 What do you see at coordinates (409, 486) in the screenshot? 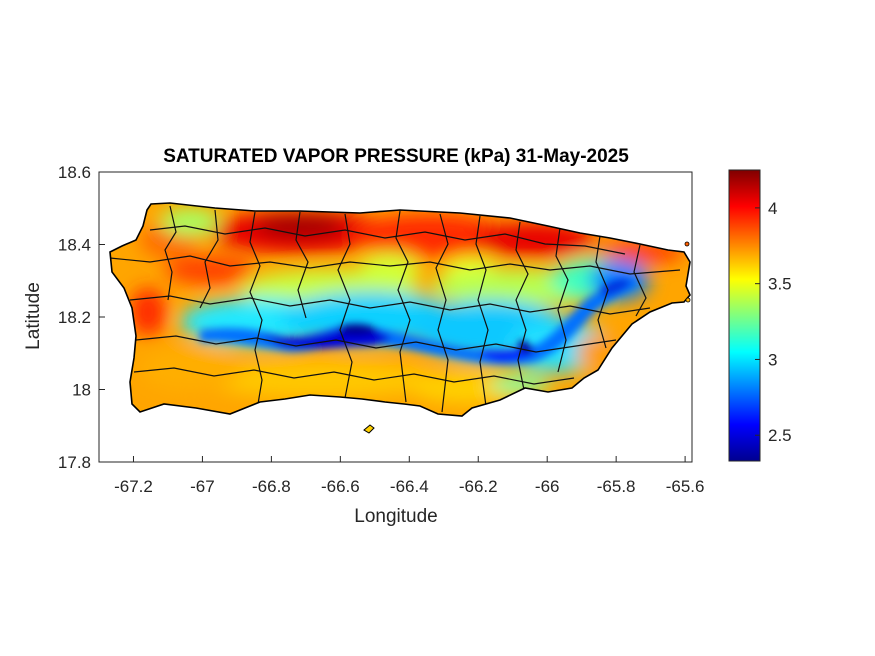
I see `x-tick-label: -66.4` at bounding box center [409, 486].